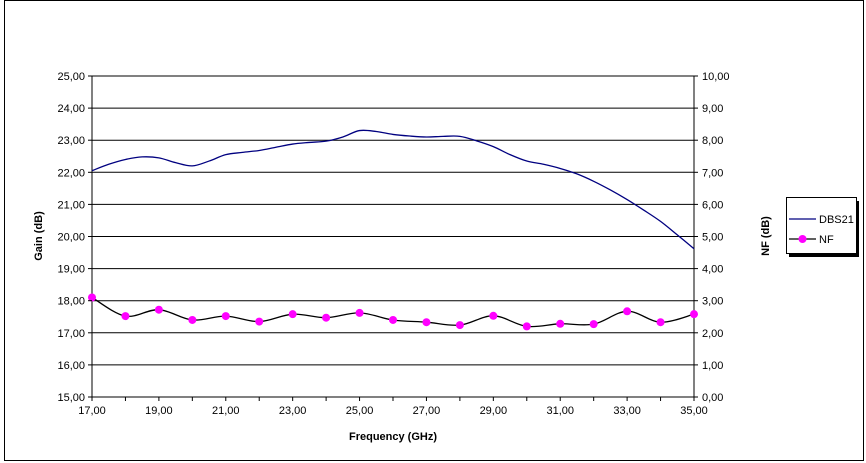  I want to click on legend: DBS21 NF, so click(822, 227).